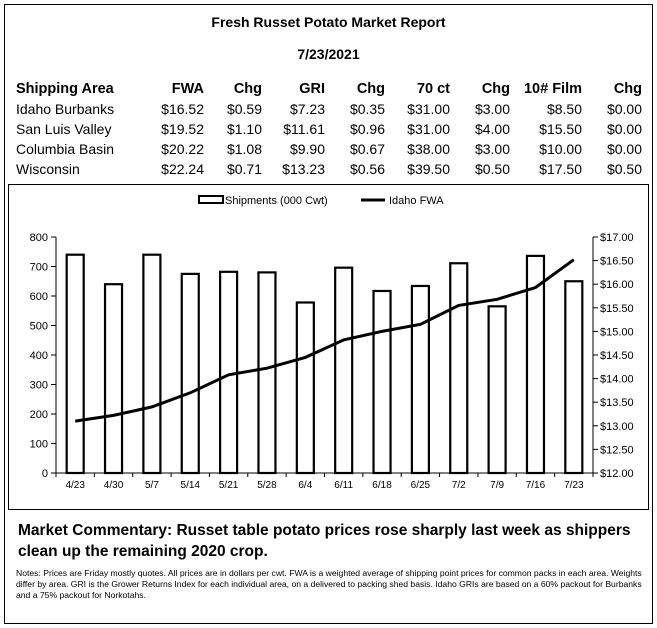 This screenshot has height=628, width=657. I want to click on x-tick-label: 4/30, so click(114, 485).